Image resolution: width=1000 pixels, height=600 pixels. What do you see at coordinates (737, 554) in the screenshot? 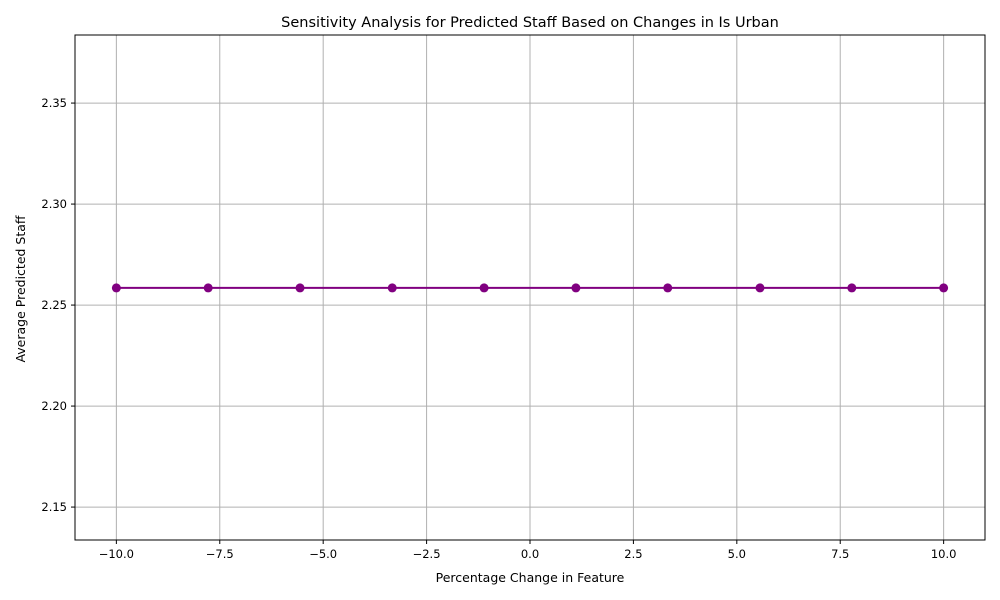
I see `x-tick-label: 5.0` at bounding box center [737, 554].